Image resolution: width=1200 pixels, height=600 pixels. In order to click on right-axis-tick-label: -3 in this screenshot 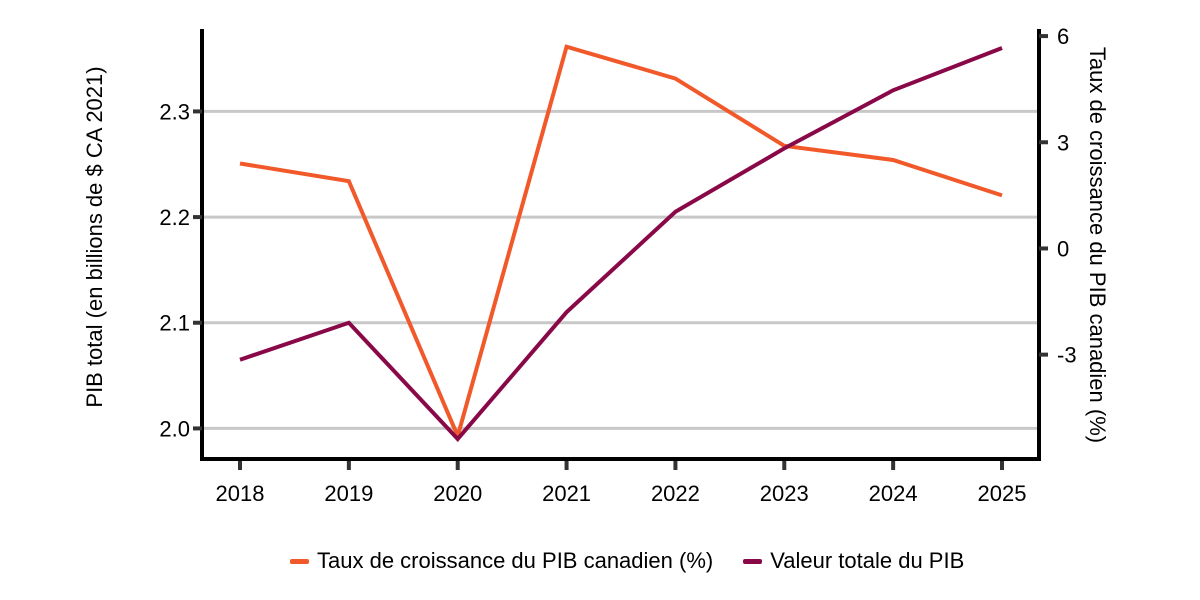, I will do `click(1067, 355)`.